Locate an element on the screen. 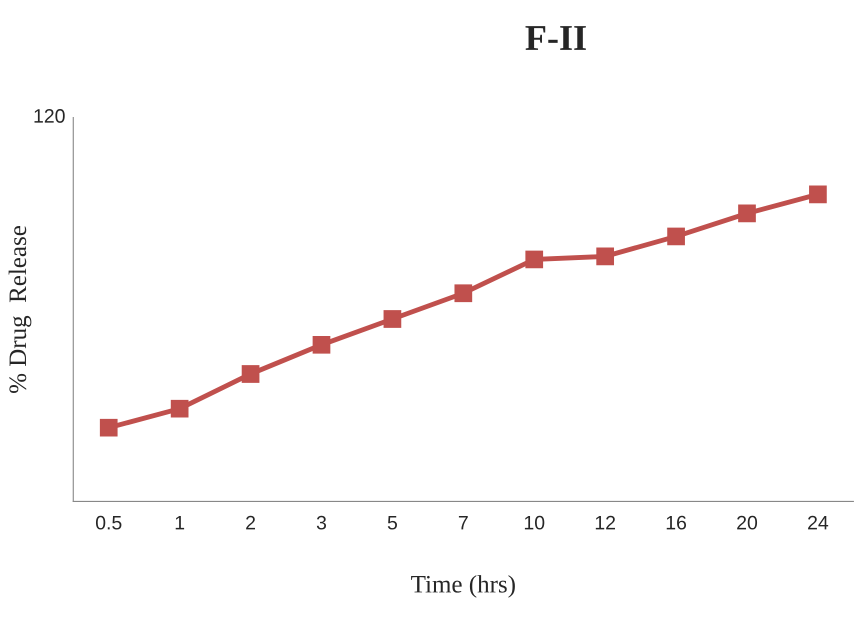  x-tick-label: 3 is located at coordinates (321, 523).